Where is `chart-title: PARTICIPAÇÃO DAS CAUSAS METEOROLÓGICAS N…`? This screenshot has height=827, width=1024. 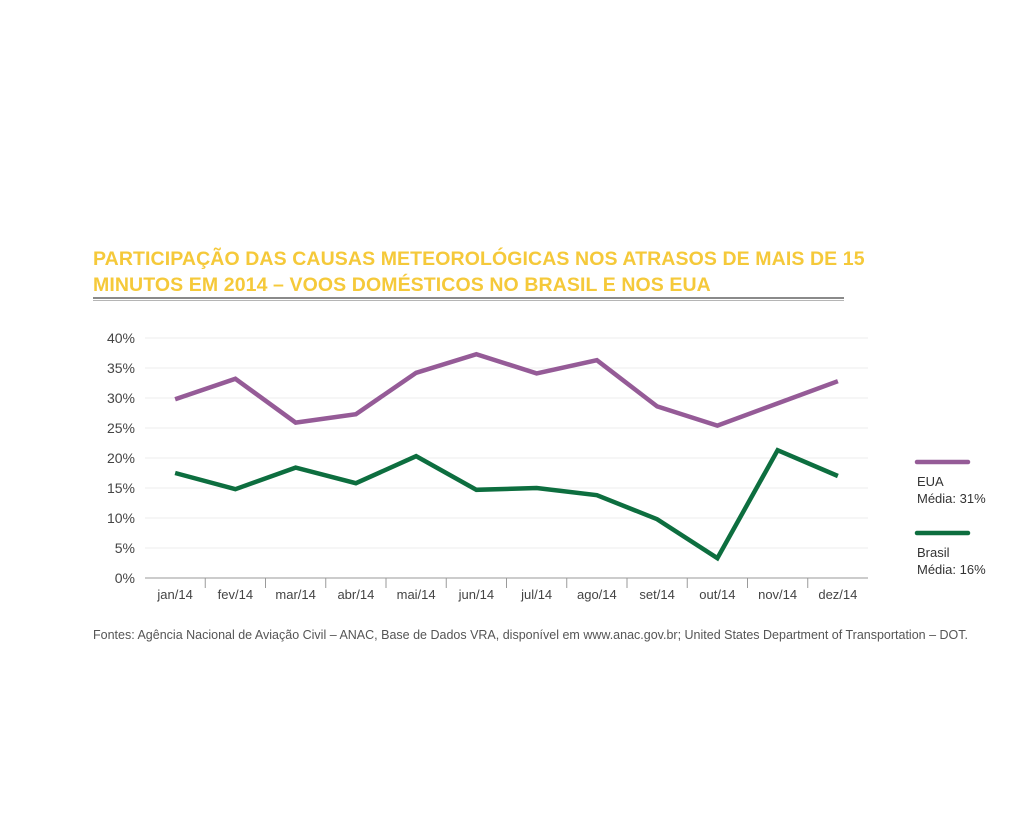
chart-title: PARTICIPAÇÃO DAS CAUSAS METEOROLÓGICAS N… is located at coordinates (479, 272).